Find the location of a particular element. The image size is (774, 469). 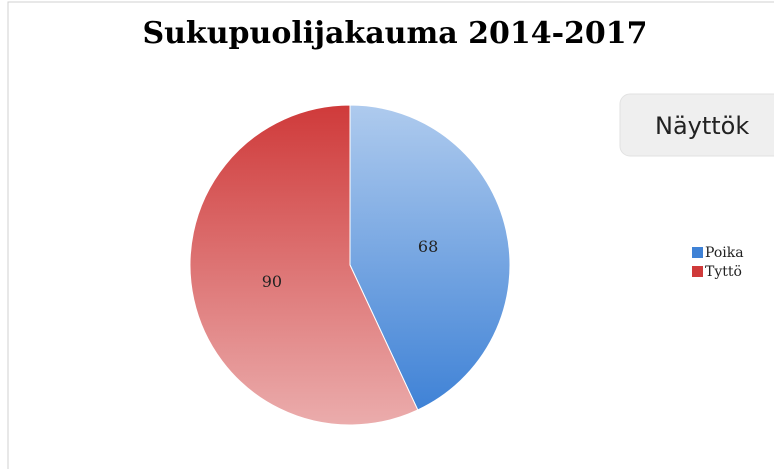

chart-title: Sukupuolijakauma 2014-2017 is located at coordinates (394, 33).